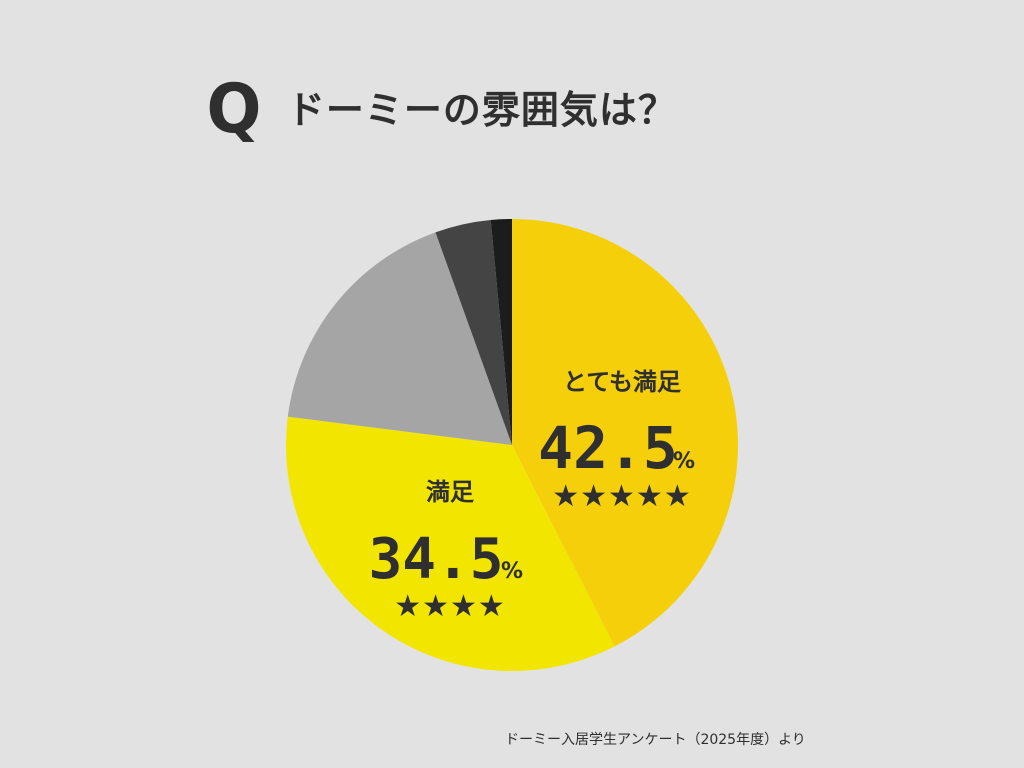  I want to click on slice-percent-1: 34.5, so click(436, 559).